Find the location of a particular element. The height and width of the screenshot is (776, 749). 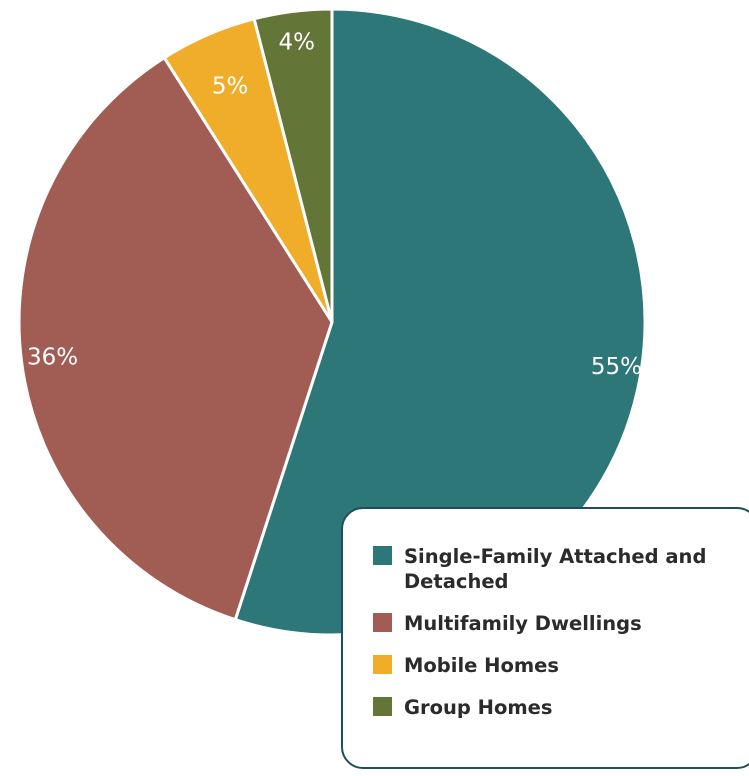

legend-item: Single-Family Attached and Detached is located at coordinates (555, 569).